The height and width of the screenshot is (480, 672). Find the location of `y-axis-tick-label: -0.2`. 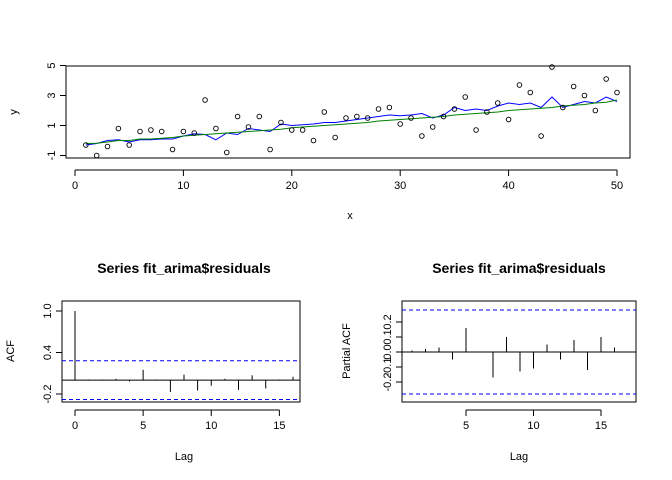

y-axis-tick-label: -0.2 is located at coordinates (388, 382).